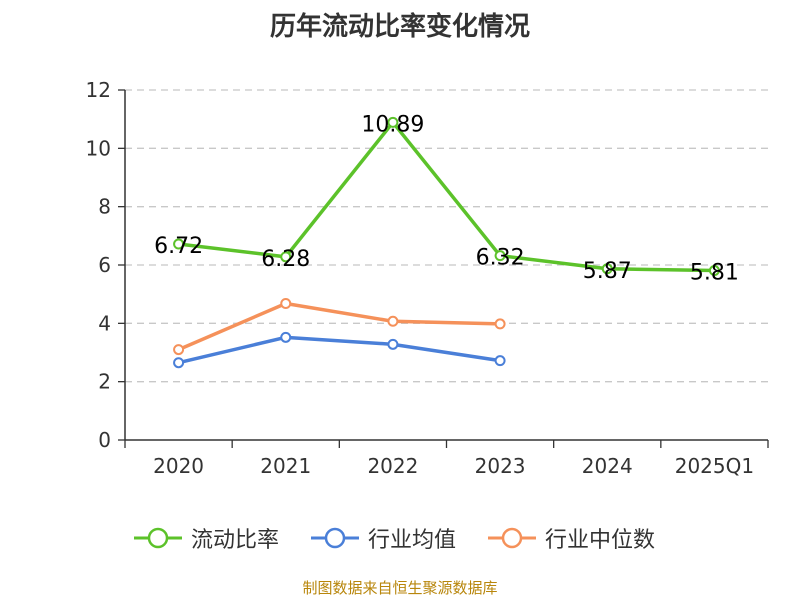  Describe the element at coordinates (714, 466) in the screenshot. I see `x-tick-label: 2025Q1` at that location.